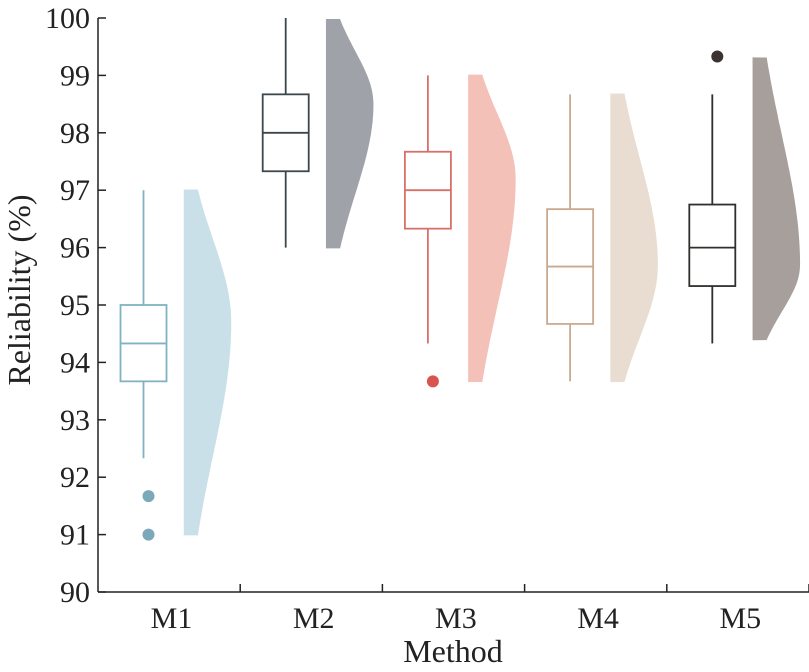 This screenshot has height=672, width=809. What do you see at coordinates (349, 133) in the screenshot?
I see `density-cloud-m2` at bounding box center [349, 133].